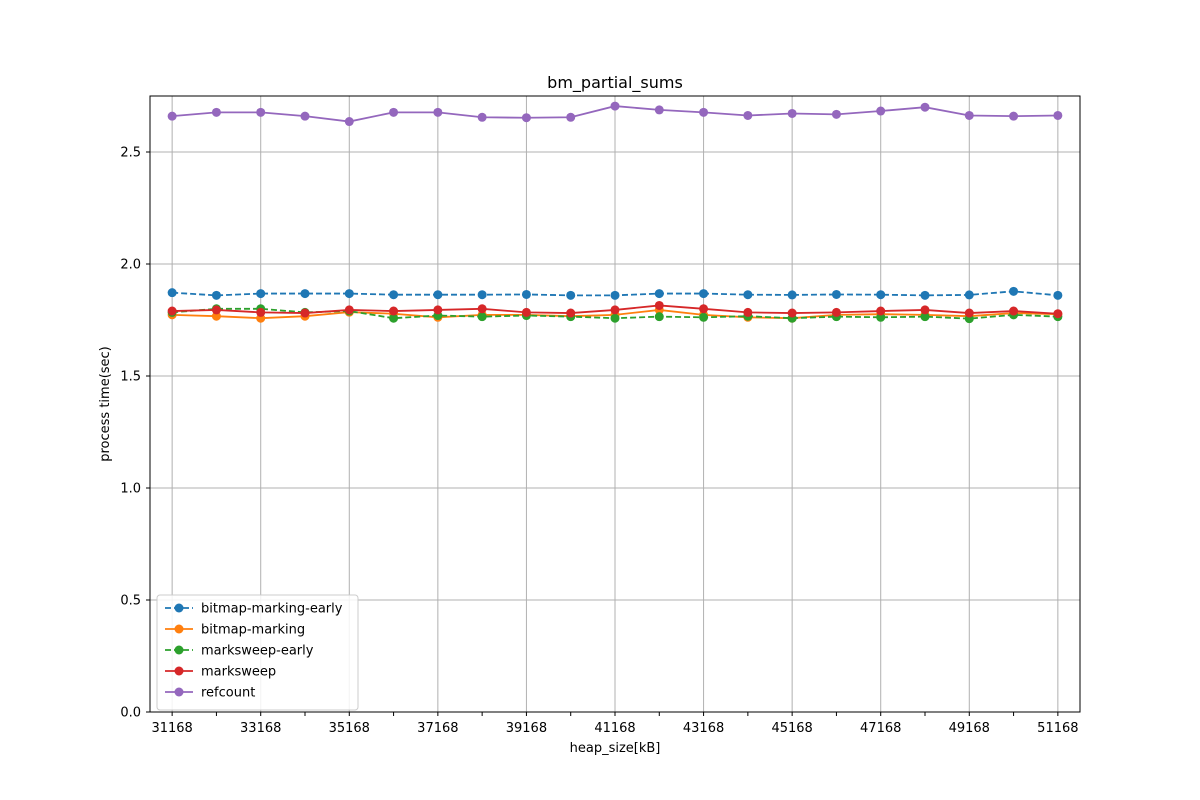 This screenshot has width=1200, height=800. What do you see at coordinates (880, 728) in the screenshot?
I see `x-tick-label: 47168` at bounding box center [880, 728].